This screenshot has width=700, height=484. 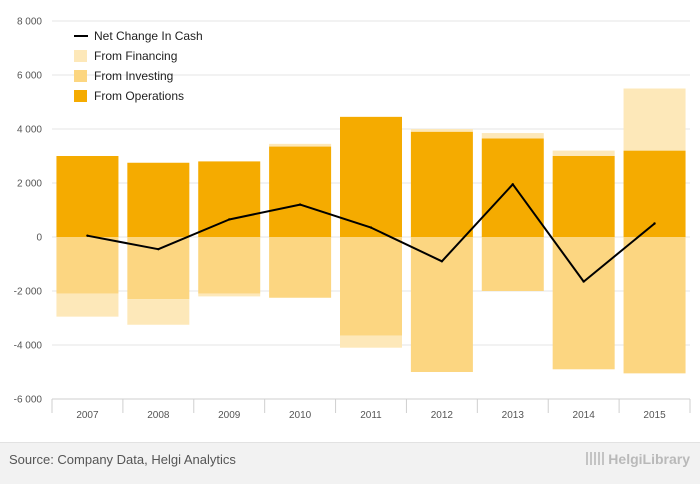 What do you see at coordinates (122, 459) in the screenshot?
I see `source-note: Source: Company Data, Helgi Analytics` at bounding box center [122, 459].